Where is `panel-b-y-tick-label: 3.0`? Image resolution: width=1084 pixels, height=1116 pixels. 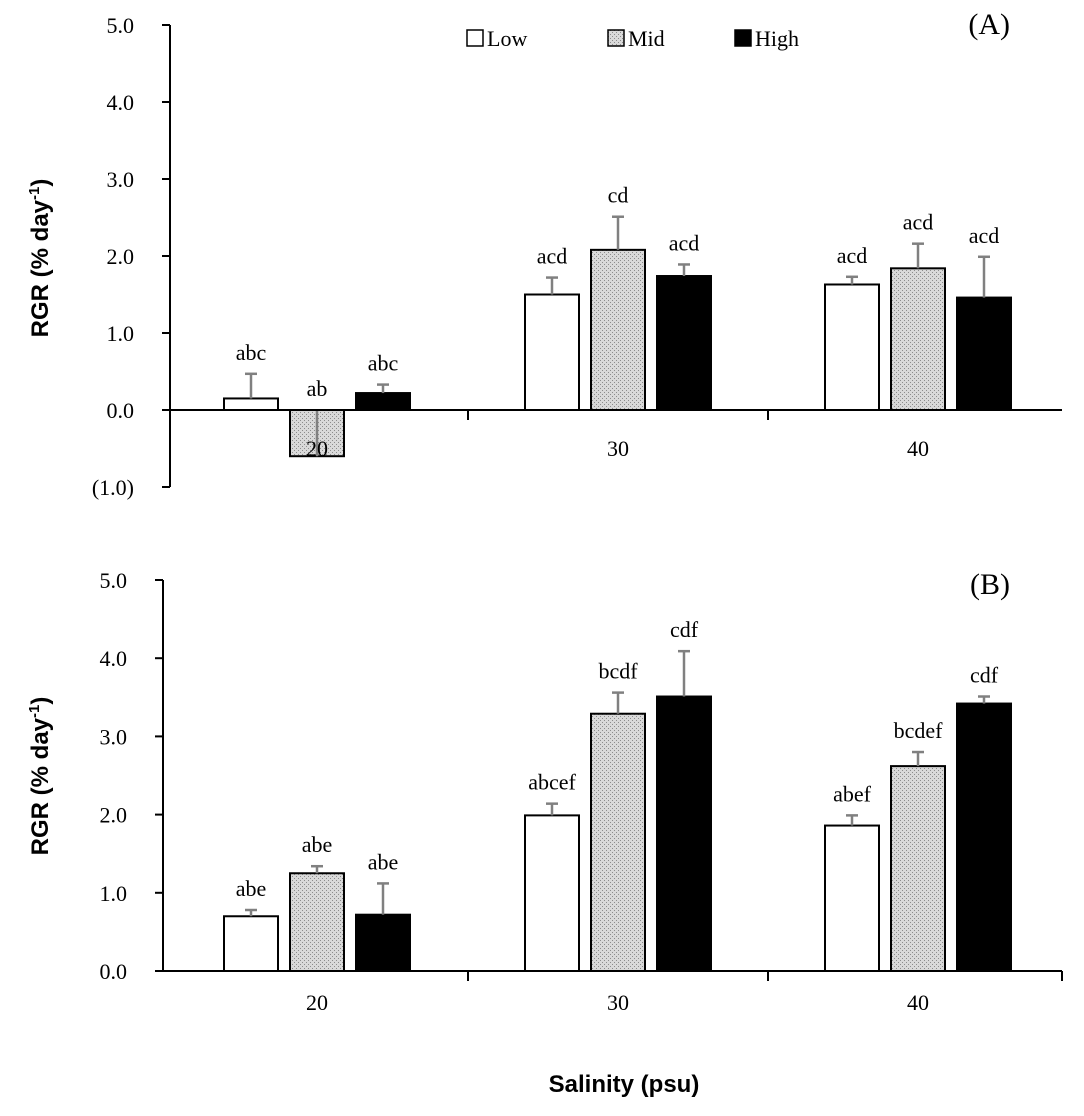 panel-b-y-tick-label: 3.0 is located at coordinates (114, 736).